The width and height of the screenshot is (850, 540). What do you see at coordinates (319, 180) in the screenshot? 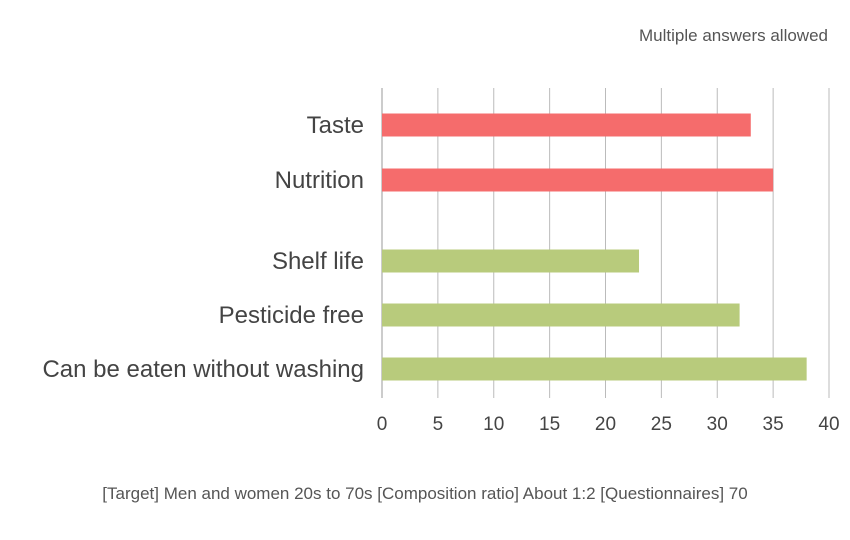
I see `category-label: Nutrition` at bounding box center [319, 180].